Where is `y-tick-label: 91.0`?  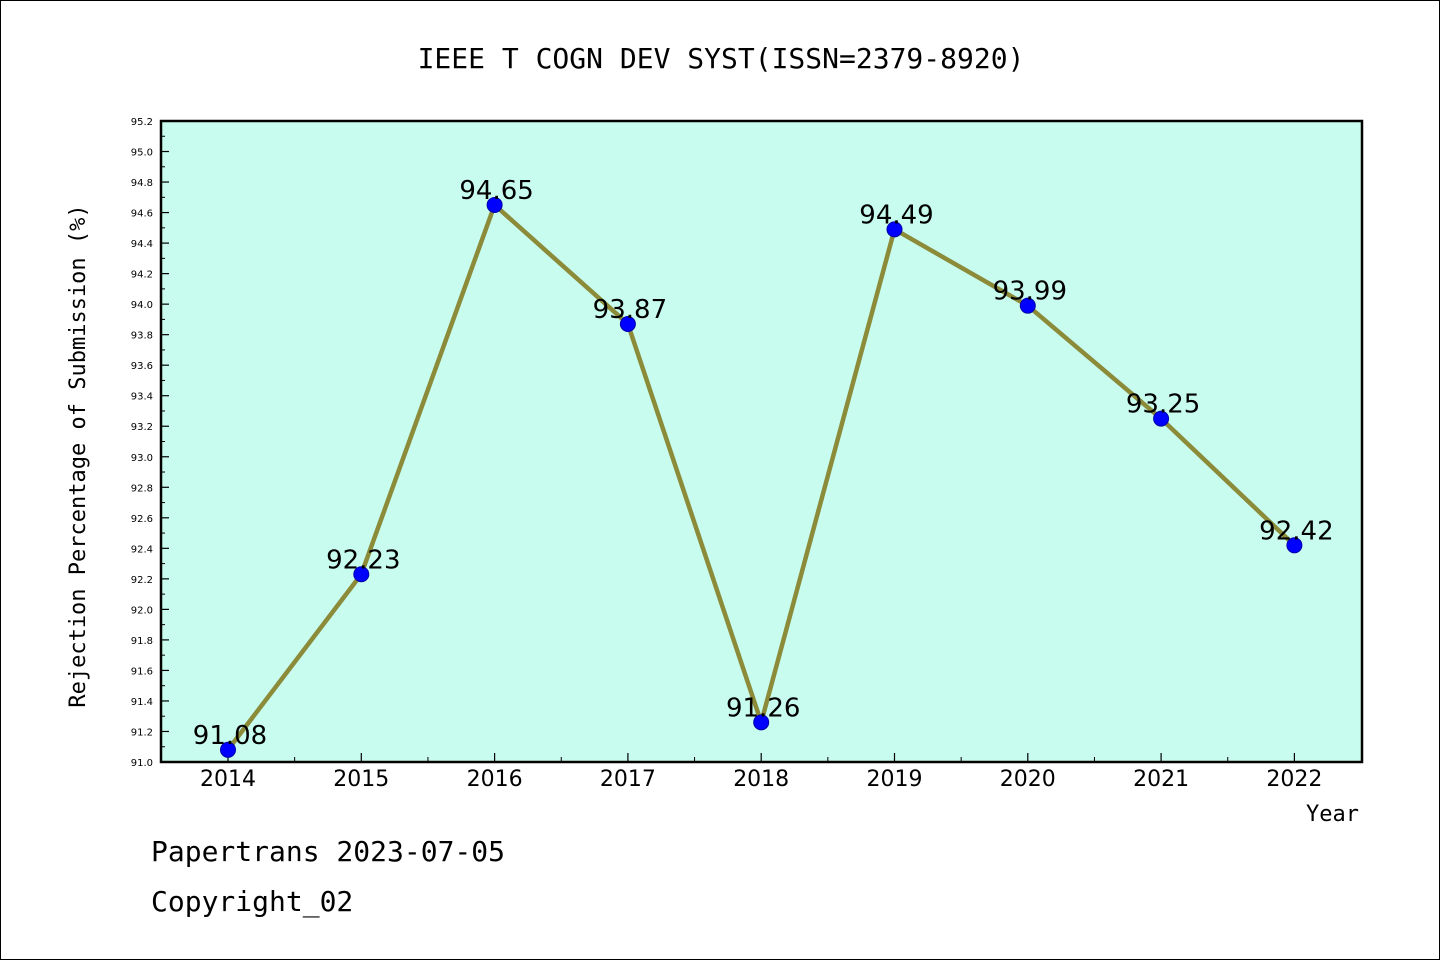
y-tick-label: 91.0 is located at coordinates (142, 763).